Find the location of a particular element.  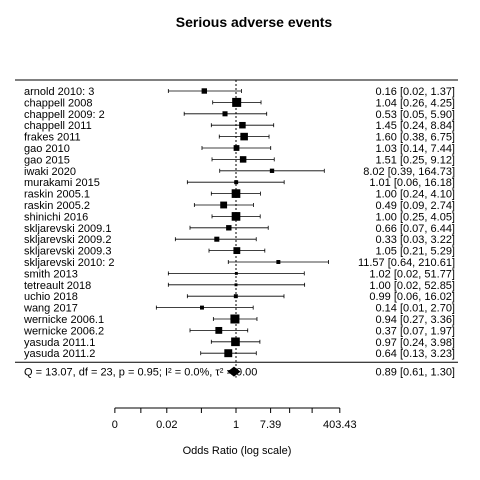

study-label: raskin 2005.1 is located at coordinates (57, 195).